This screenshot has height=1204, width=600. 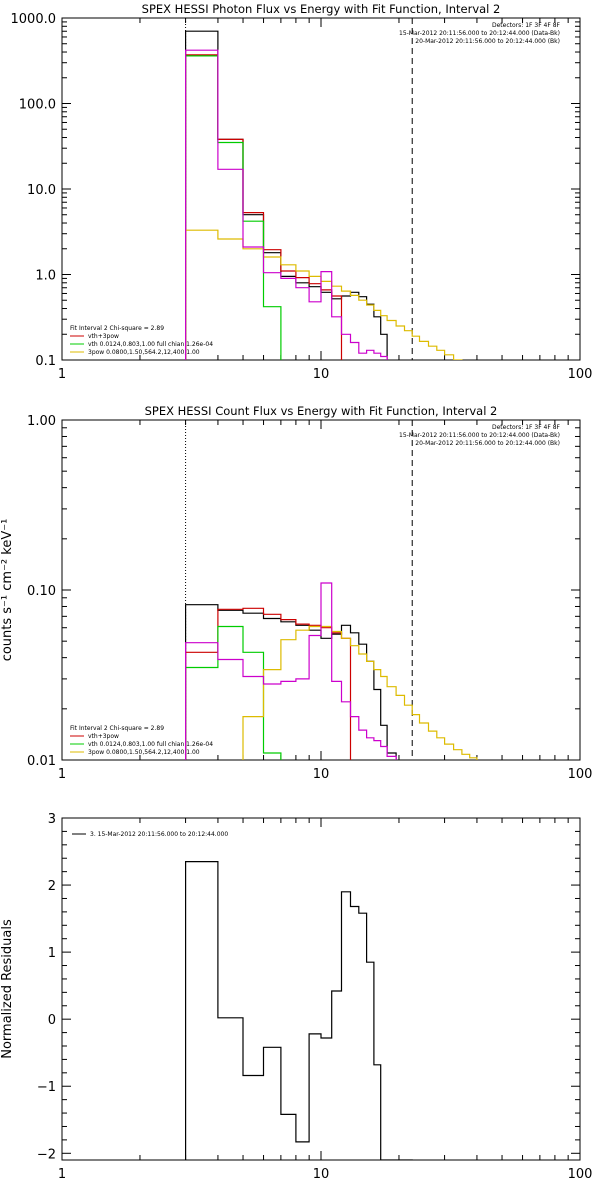 What do you see at coordinates (7, 989) in the screenshot?
I see `y-axis-label: Normalized Residuals` at bounding box center [7, 989].